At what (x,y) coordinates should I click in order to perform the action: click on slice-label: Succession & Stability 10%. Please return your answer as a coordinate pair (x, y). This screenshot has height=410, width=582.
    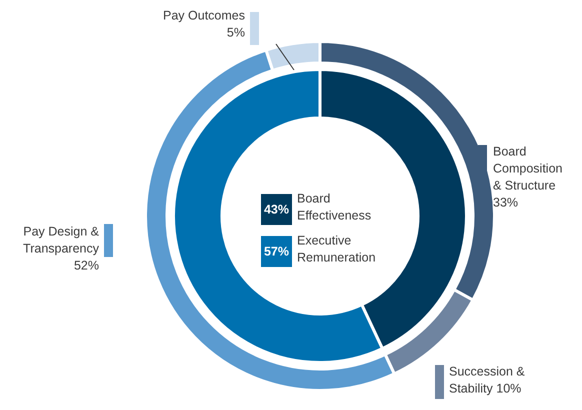
    Looking at the image, I should click on (487, 380).